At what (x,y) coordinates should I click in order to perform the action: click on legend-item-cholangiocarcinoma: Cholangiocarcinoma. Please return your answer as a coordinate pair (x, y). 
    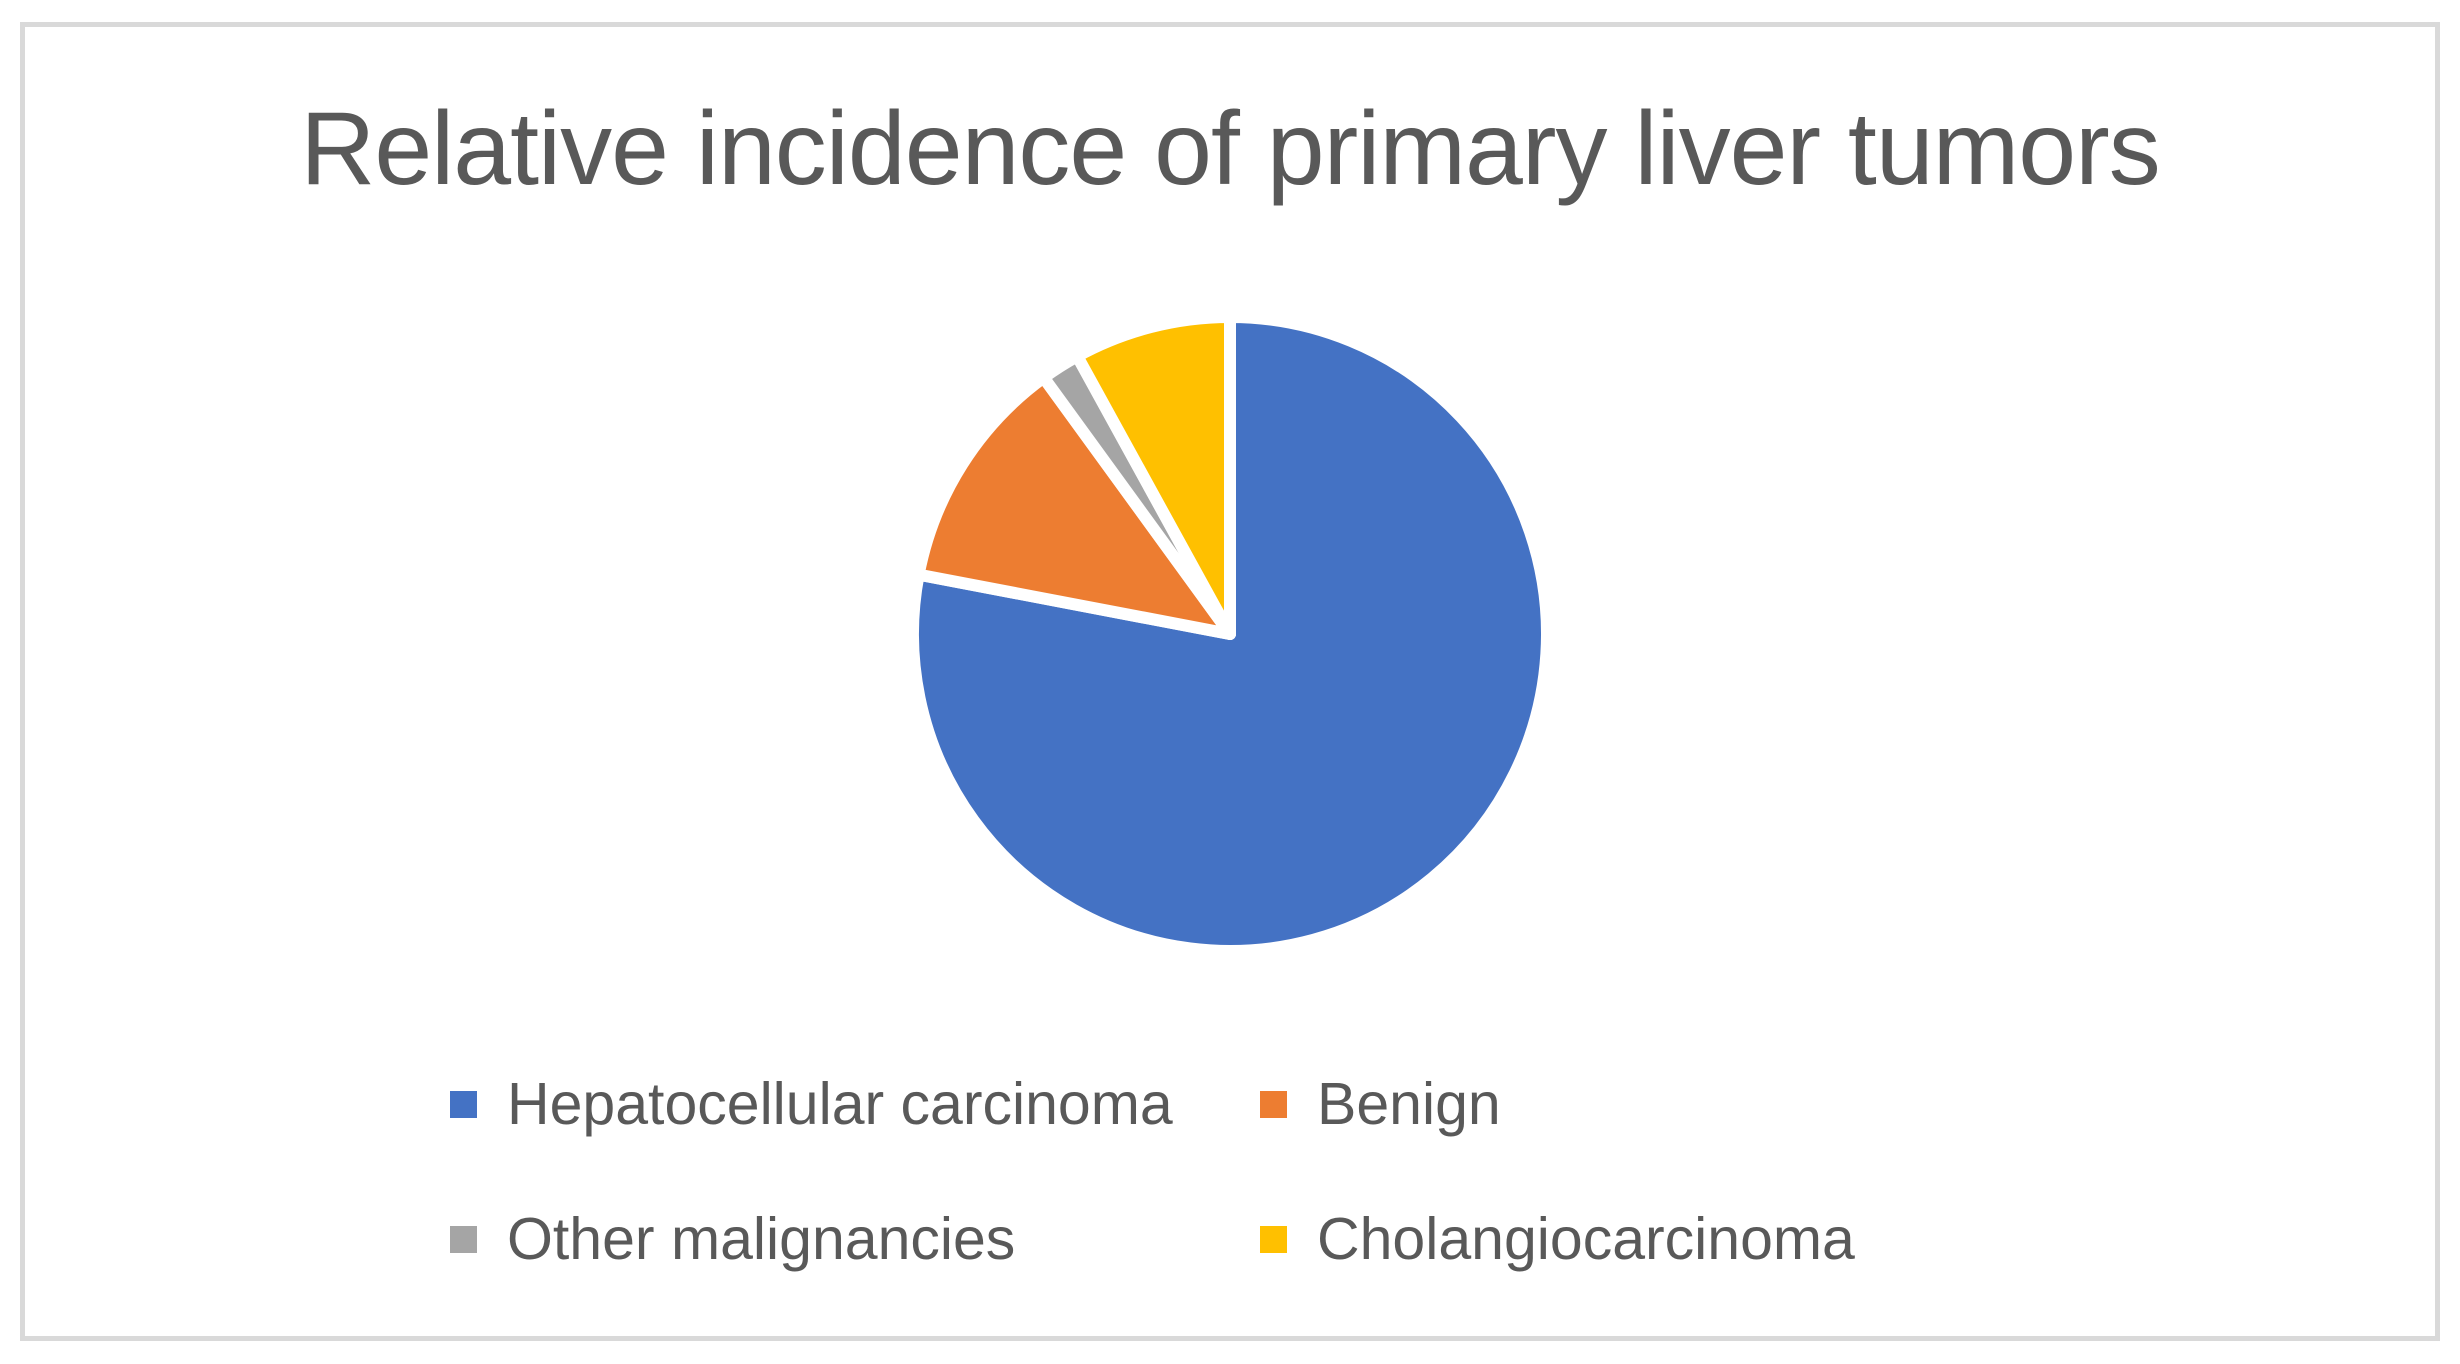
    Looking at the image, I should click on (1557, 1239).